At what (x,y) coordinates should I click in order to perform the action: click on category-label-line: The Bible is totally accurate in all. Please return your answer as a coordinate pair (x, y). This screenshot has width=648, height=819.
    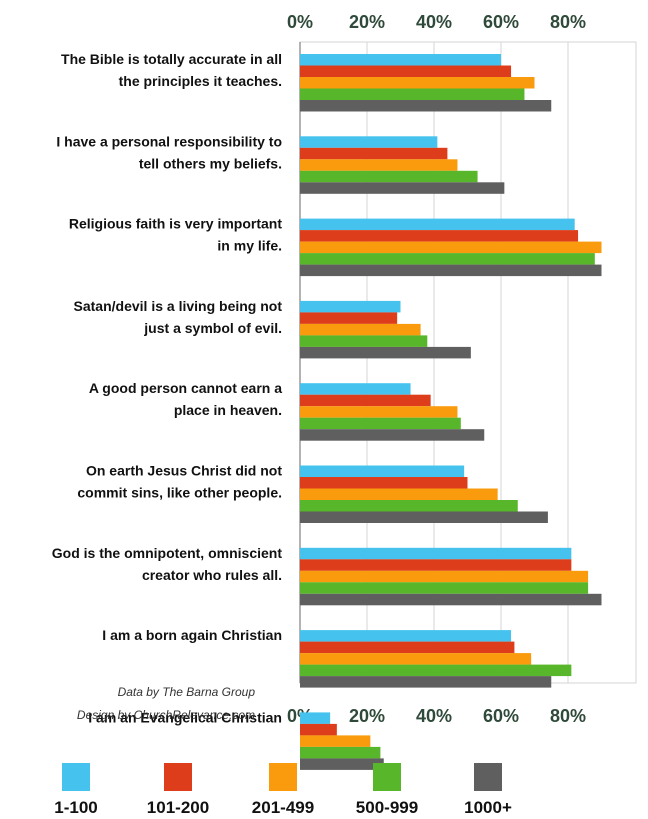
    Looking at the image, I should click on (171, 59).